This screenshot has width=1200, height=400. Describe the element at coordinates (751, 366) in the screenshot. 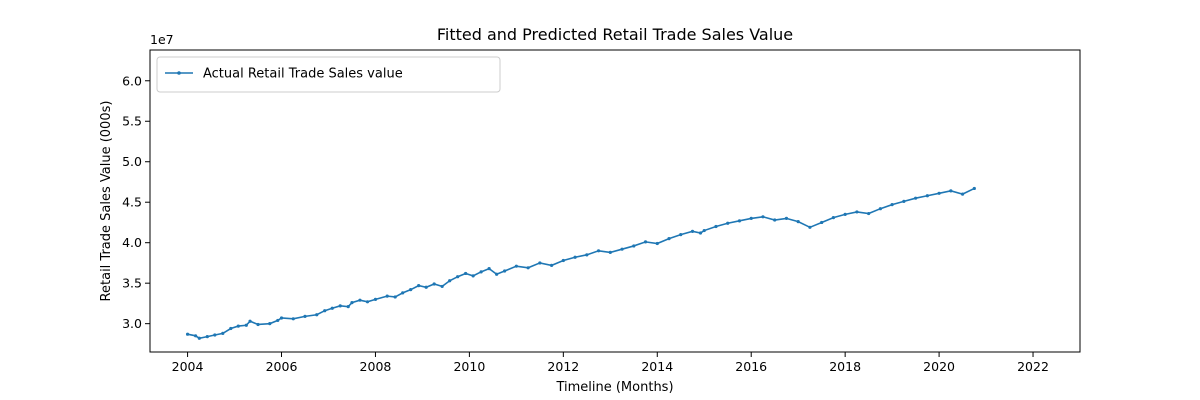

I see `x-tick-label: 2016` at that location.